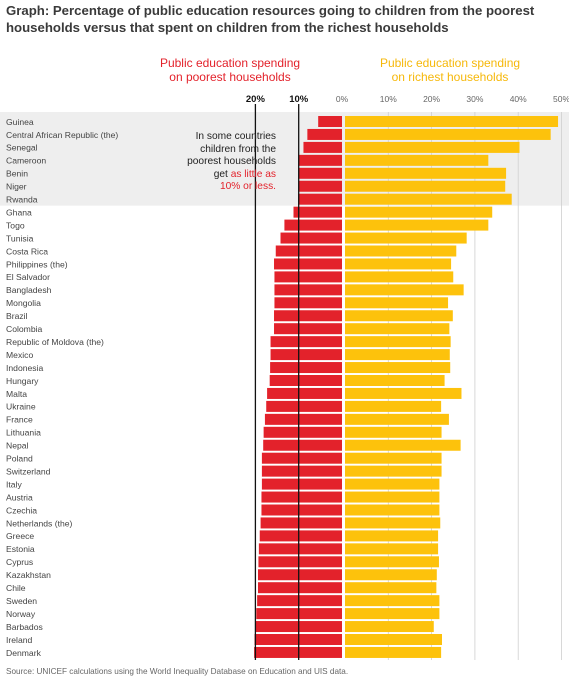 The image size is (569, 680). Describe the element at coordinates (253, 174) in the screenshot. I see `annotation-highlight-1: as little as` at that location.